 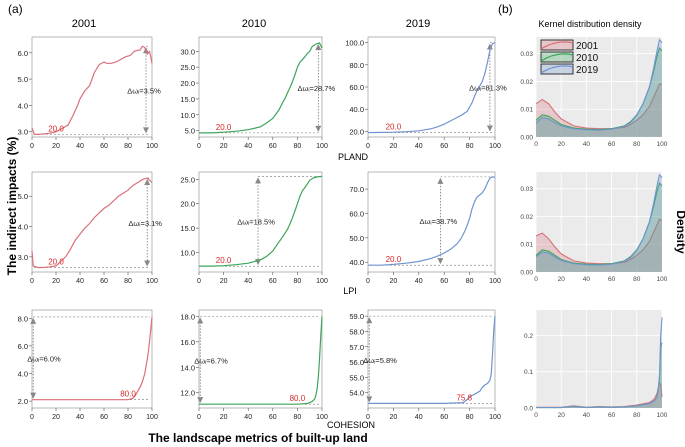 I want to click on y-tick-label: 0.2, so click(x=528, y=336).